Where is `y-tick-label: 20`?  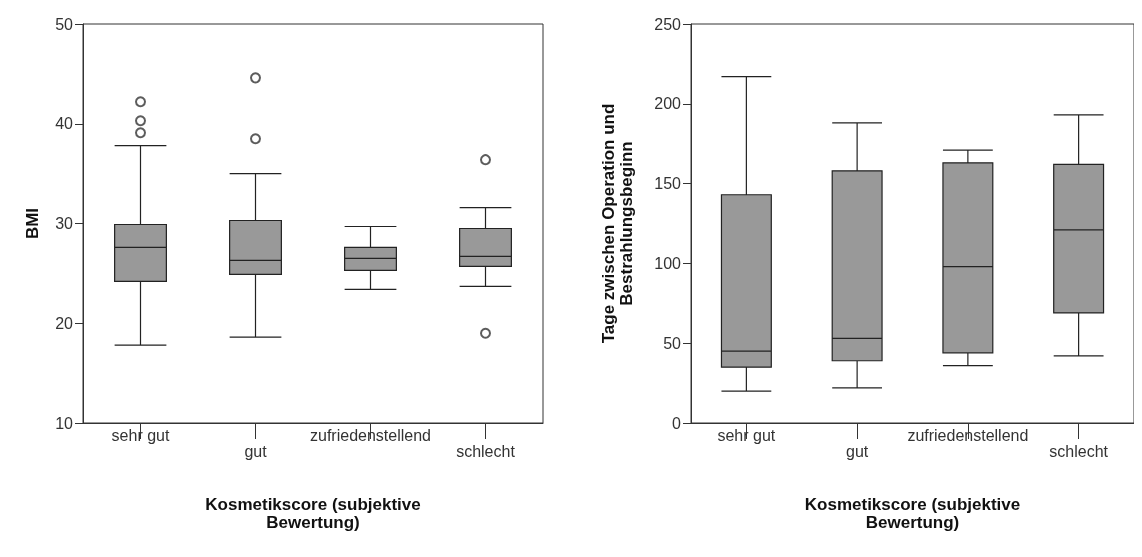 y-tick-label: 20 is located at coordinates (64, 323).